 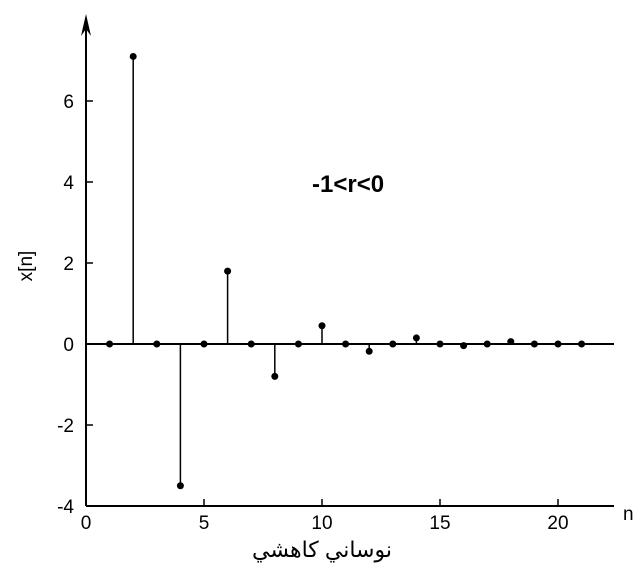 I want to click on y-tick-label: -2, so click(x=65, y=426).